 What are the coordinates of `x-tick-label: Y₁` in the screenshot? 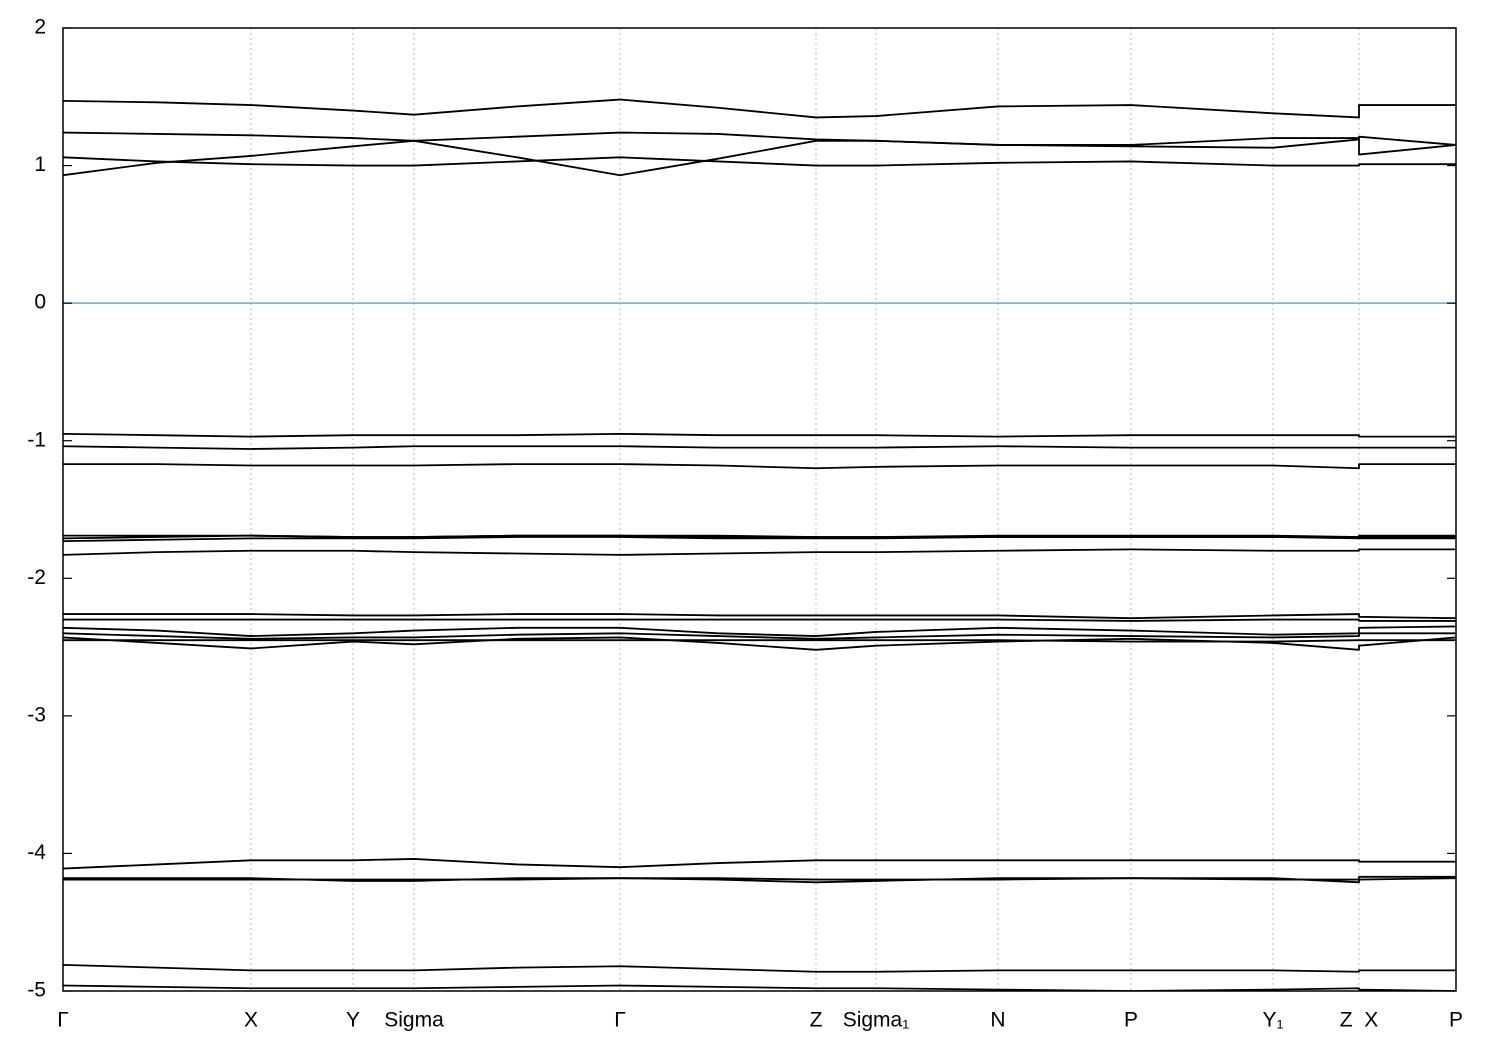 It's located at (1272, 1020).